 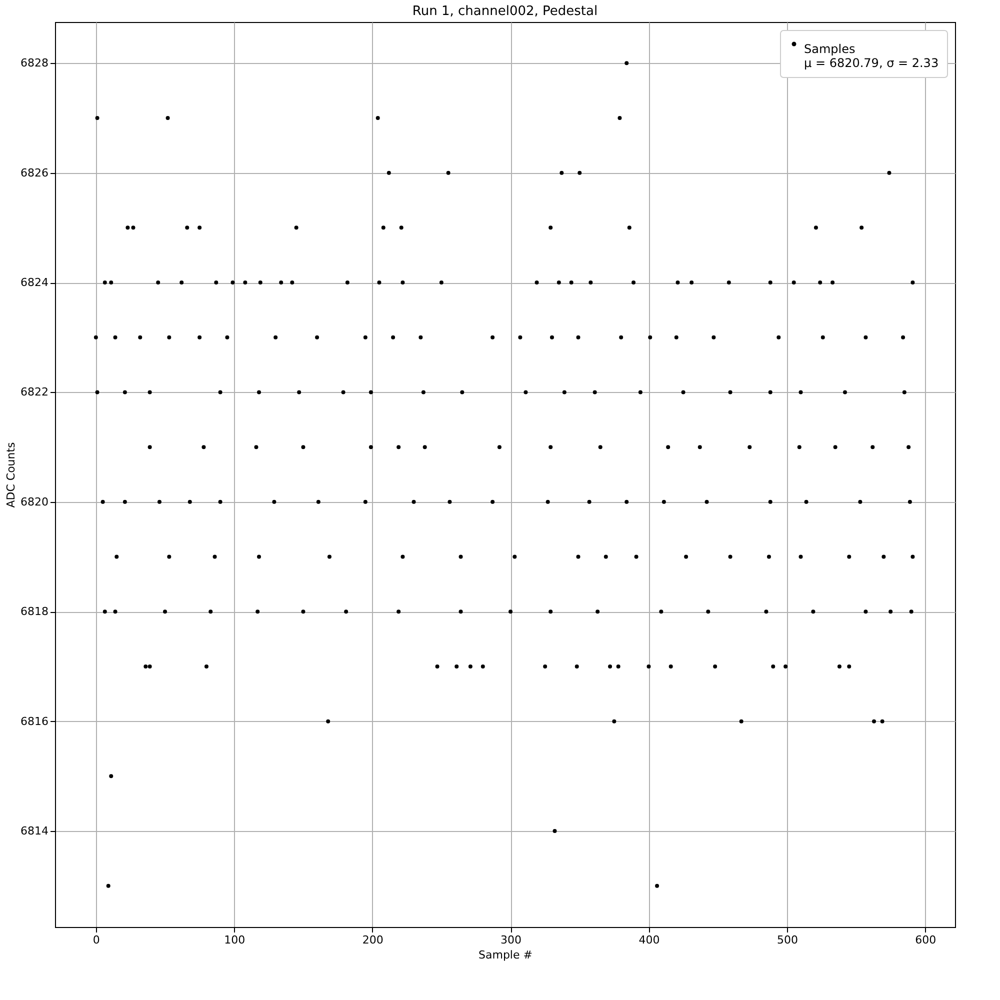 What do you see at coordinates (34, 831) in the screenshot?
I see `y-tick-label: 6814` at bounding box center [34, 831].